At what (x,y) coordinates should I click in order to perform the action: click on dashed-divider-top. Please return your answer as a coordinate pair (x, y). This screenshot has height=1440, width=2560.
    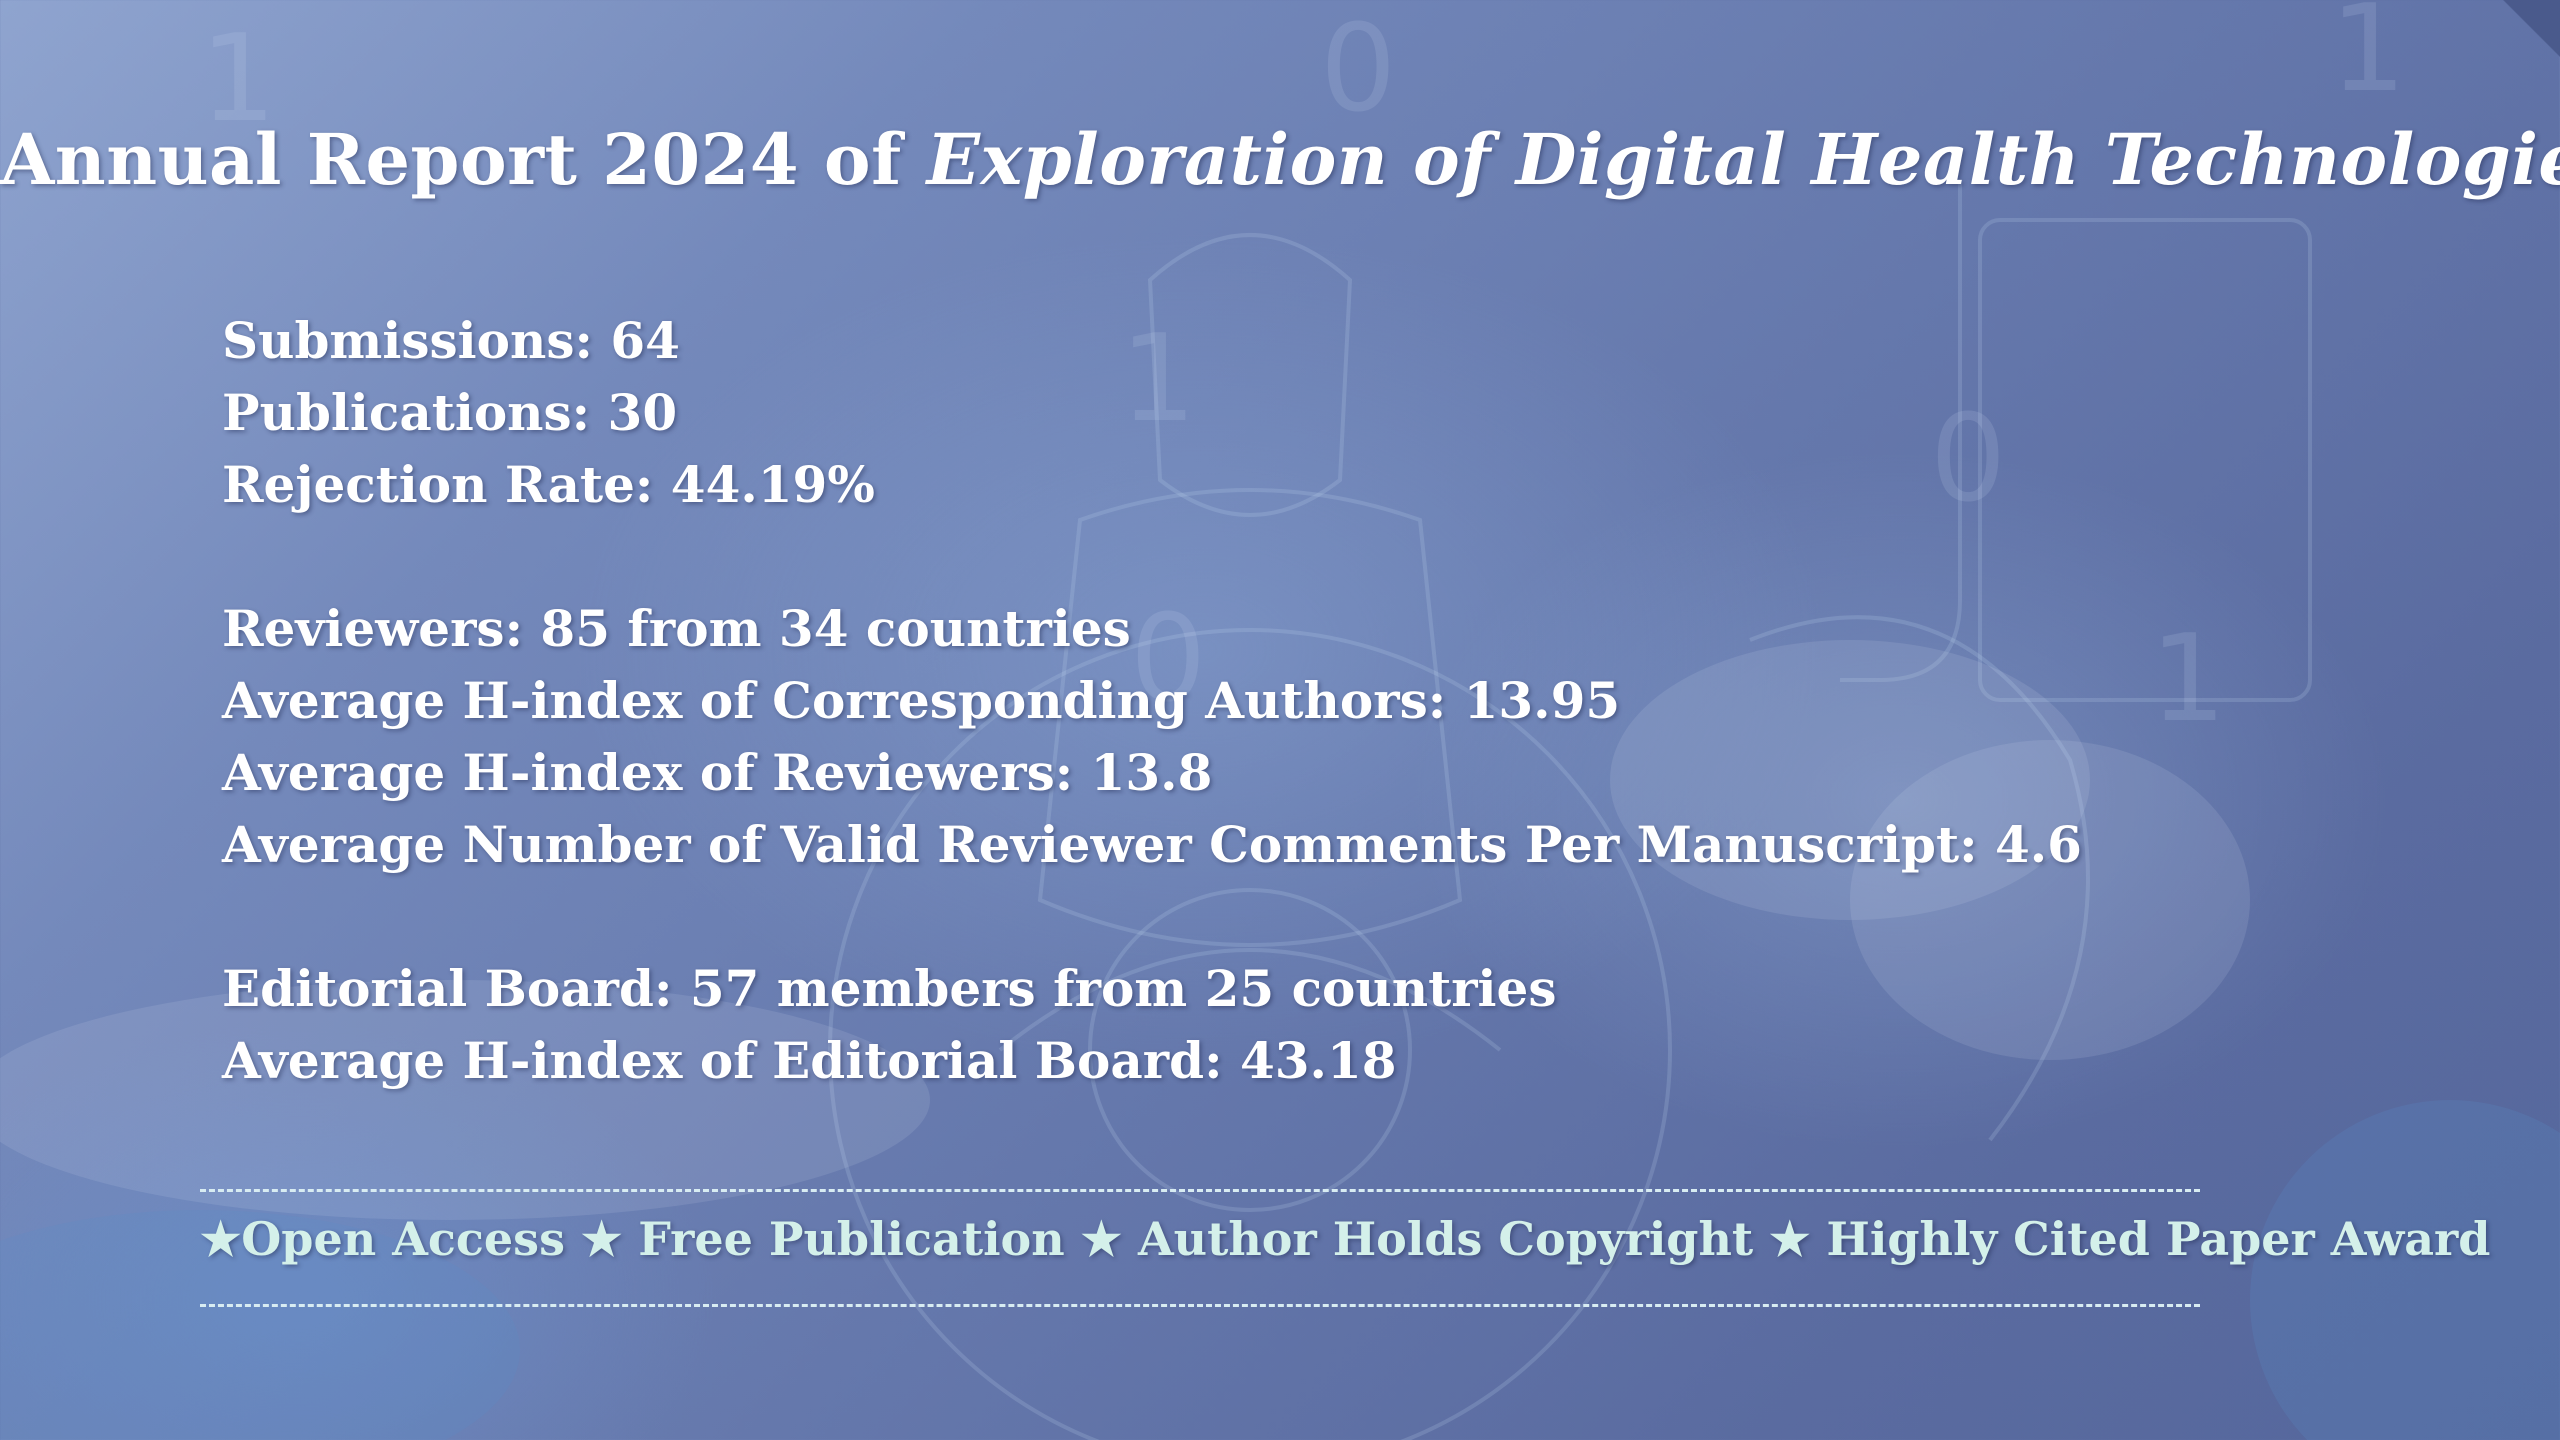
    Looking at the image, I should click on (1200, 1190).